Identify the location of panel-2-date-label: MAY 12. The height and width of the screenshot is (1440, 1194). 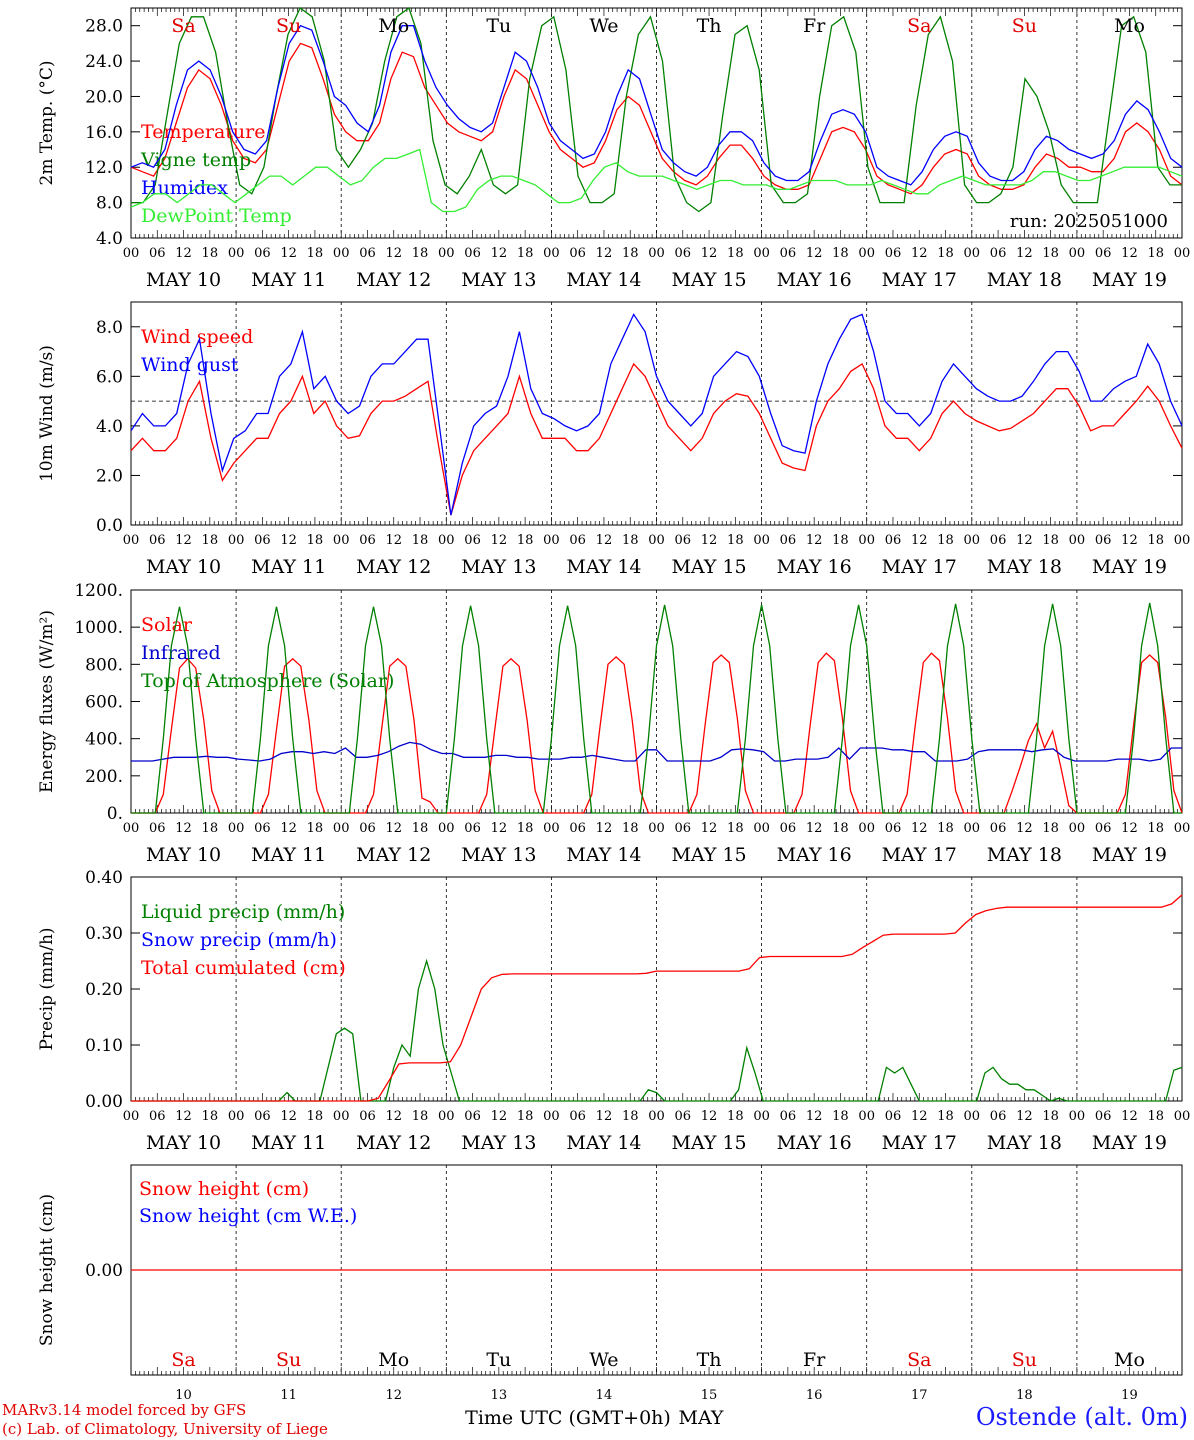
(393, 567).